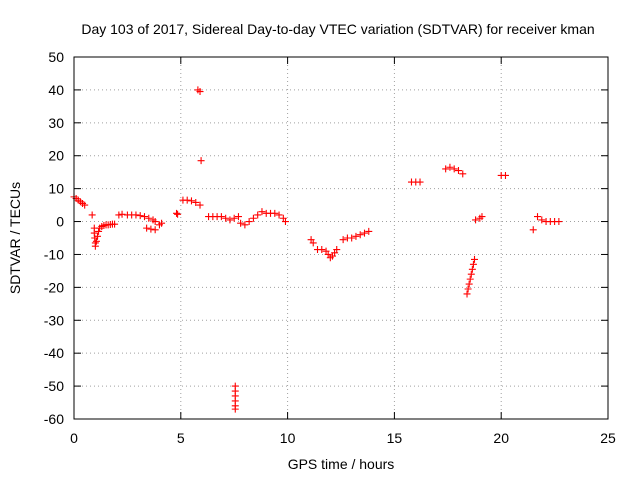  Describe the element at coordinates (60, 222) in the screenshot. I see `y-tick-label: 0` at that location.